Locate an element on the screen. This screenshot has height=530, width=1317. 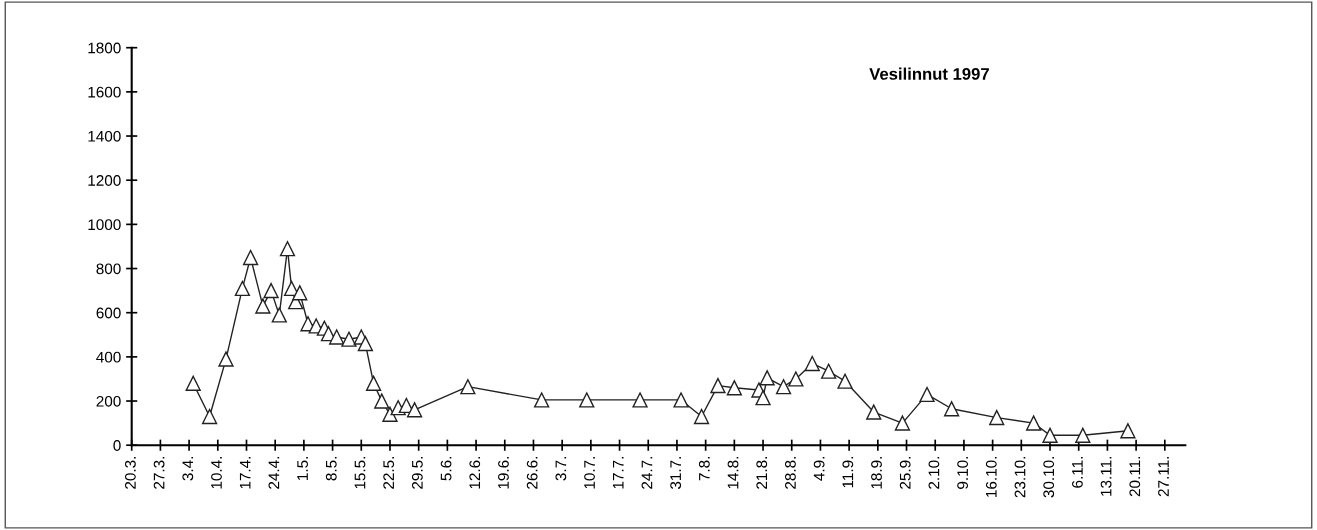
x-tick-label: 28.8. is located at coordinates (790, 473).